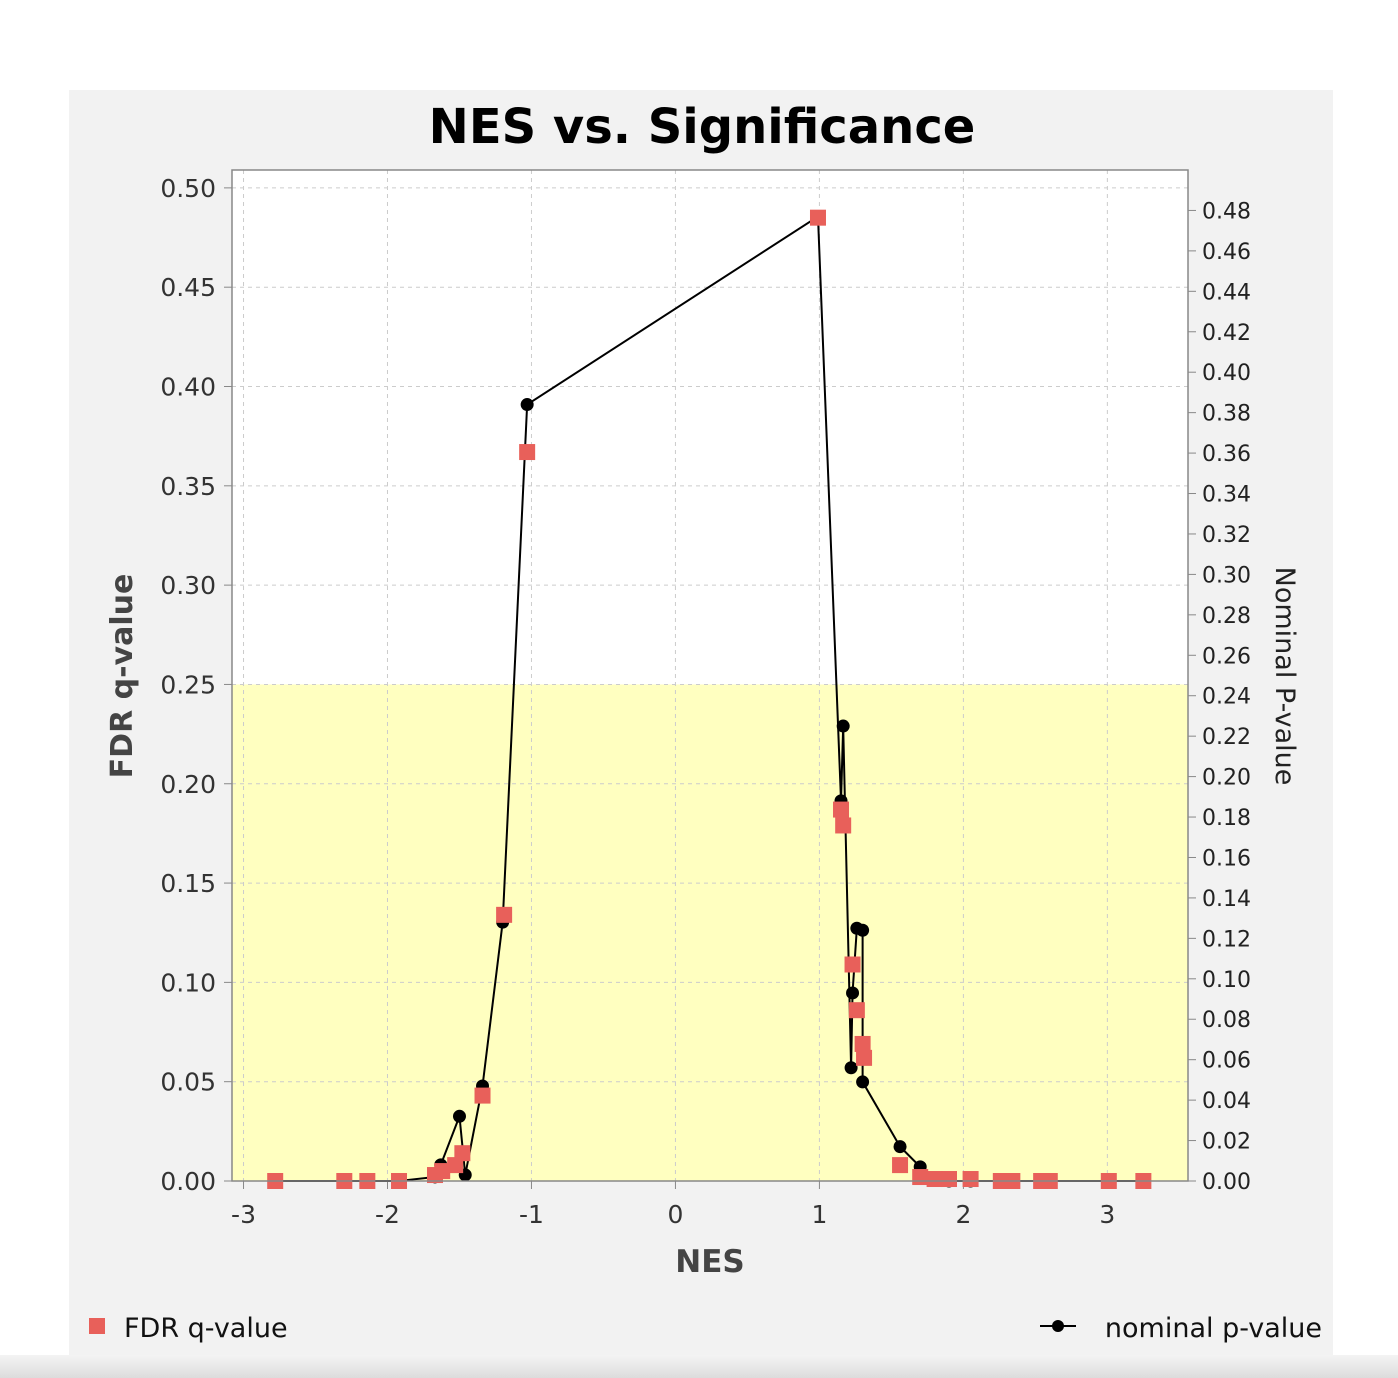 This screenshot has height=1378, width=1398. Describe the element at coordinates (1058, 1326) in the screenshot. I see `legend-pvalue-swatch` at that location.